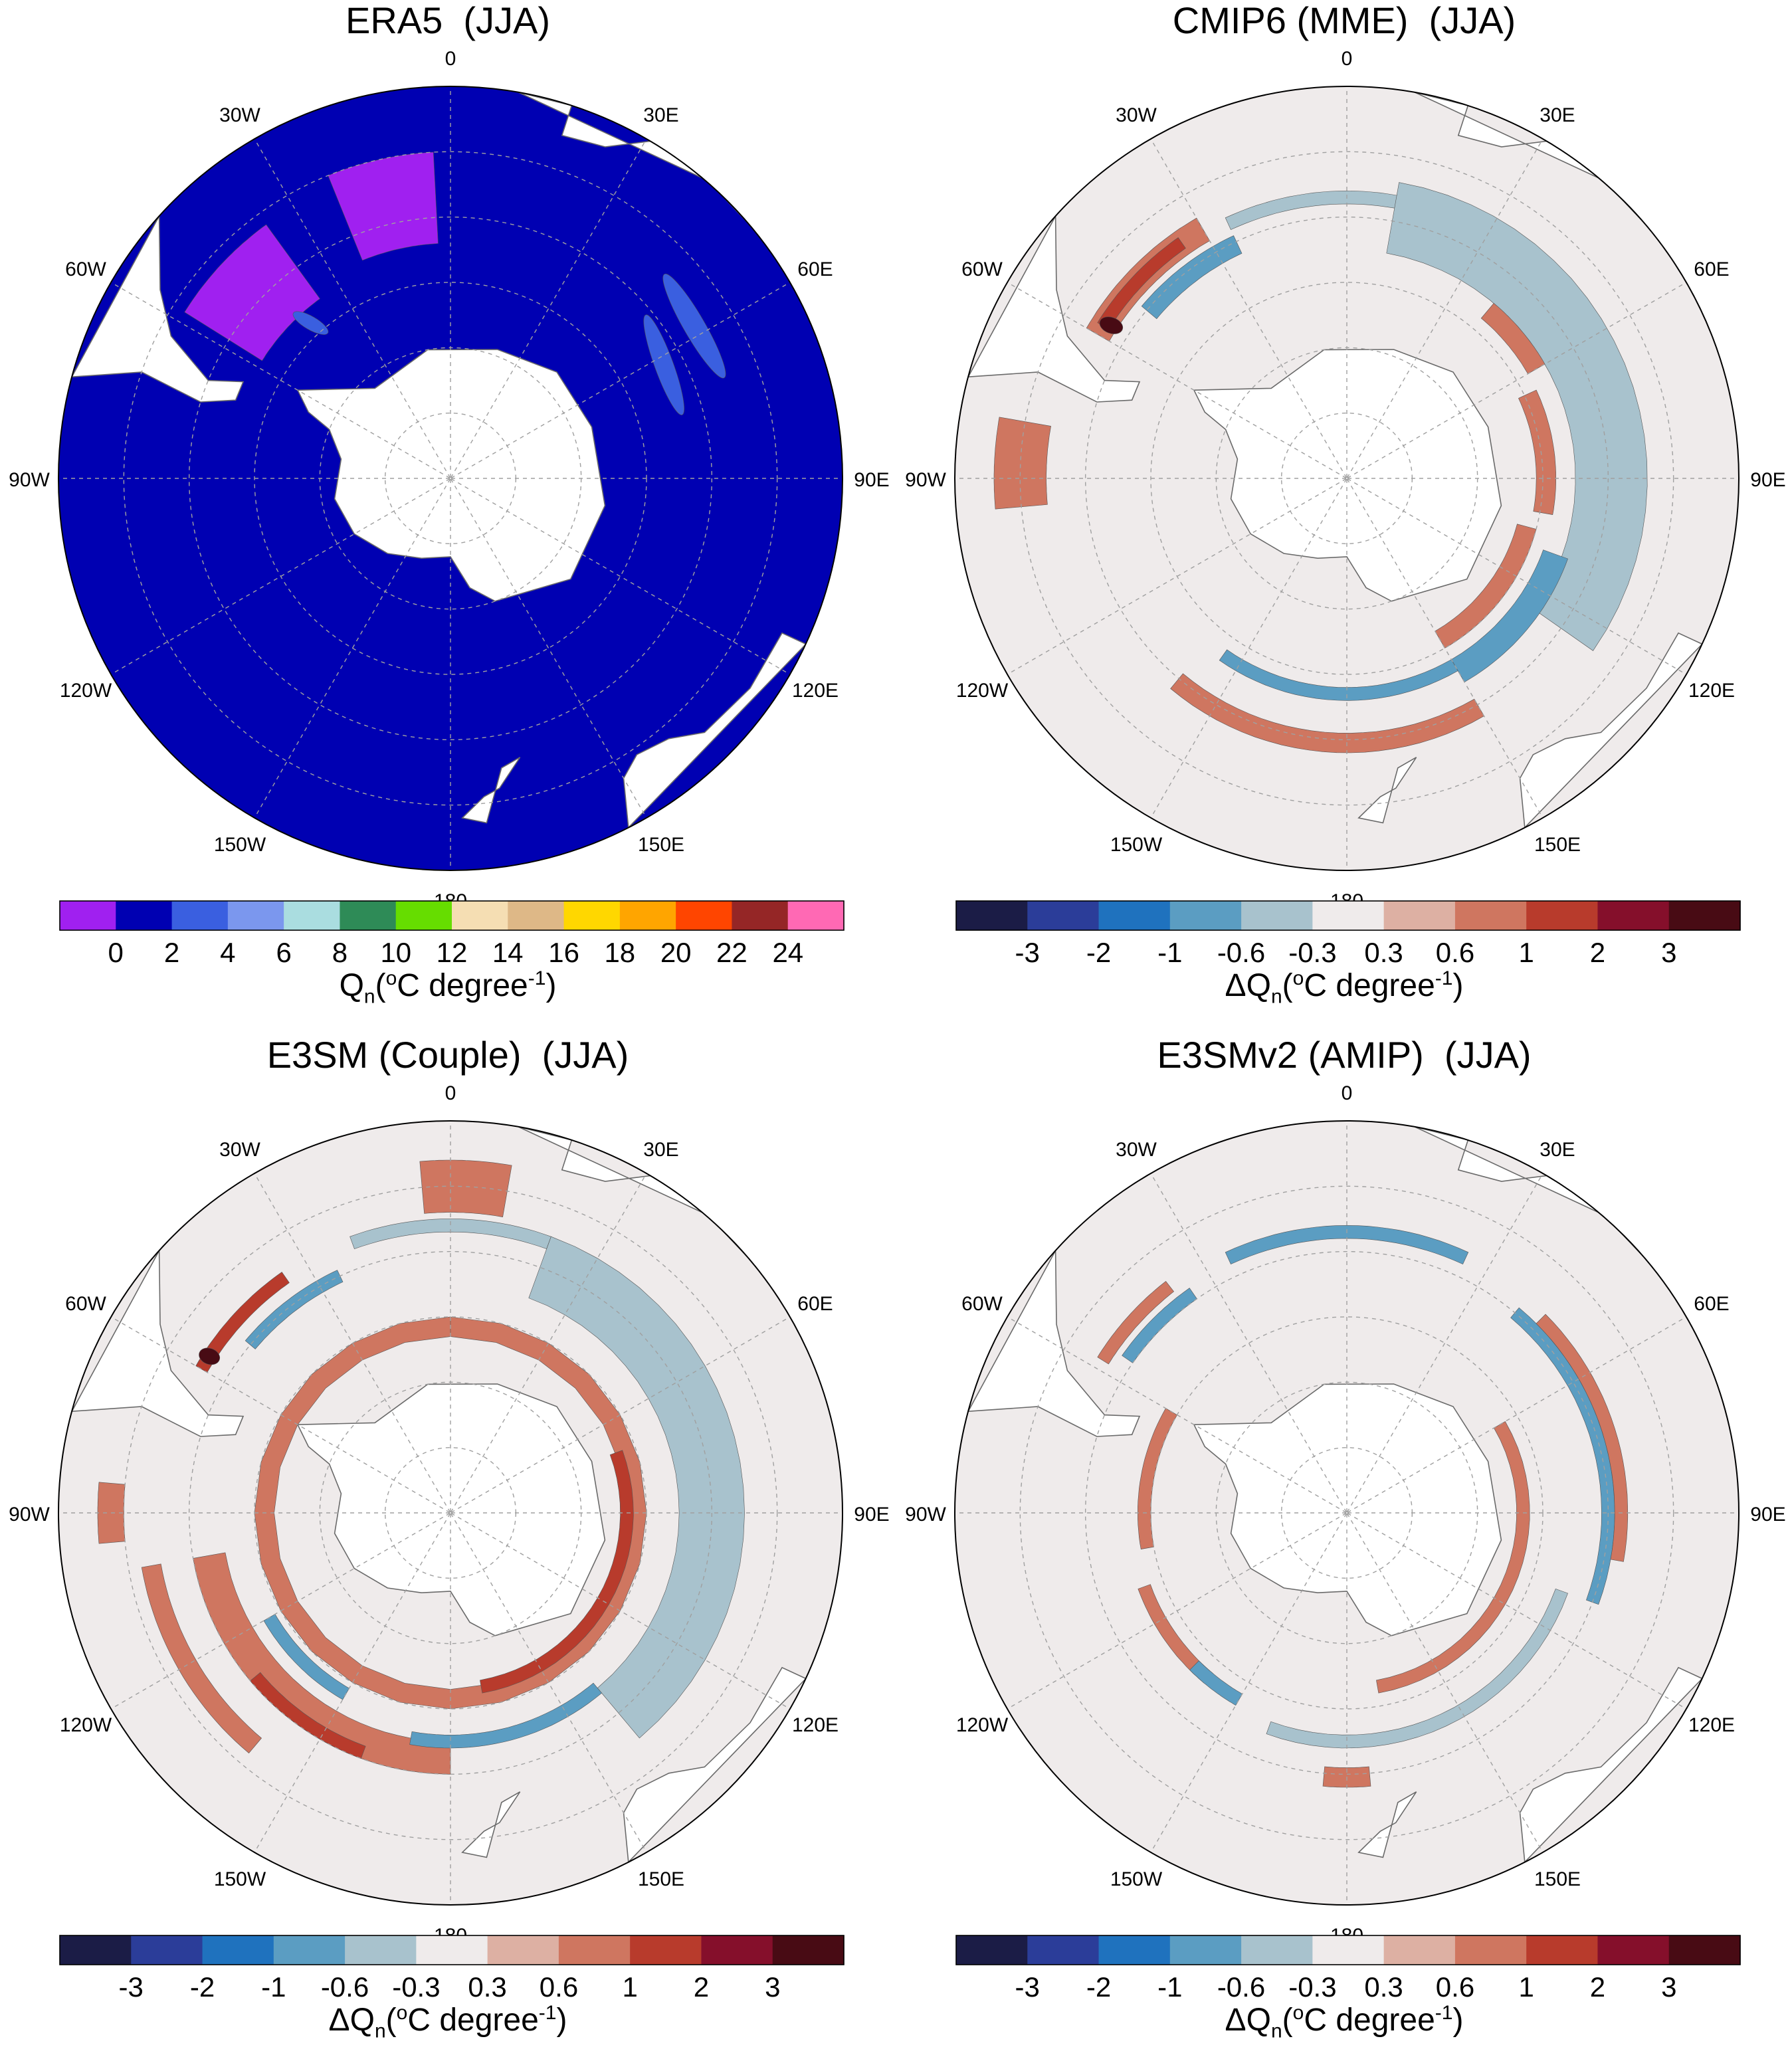 The width and height of the screenshot is (1792, 2069). What do you see at coordinates (416, 1987) in the screenshot?
I see `colorbar-tick-label: -0.3` at bounding box center [416, 1987].